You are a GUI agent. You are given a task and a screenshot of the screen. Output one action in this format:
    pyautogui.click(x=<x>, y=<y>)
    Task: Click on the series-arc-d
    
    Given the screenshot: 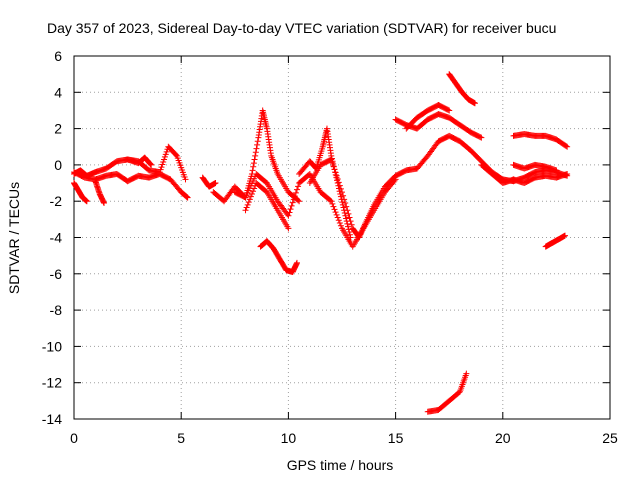 What is the action you would take?
    pyautogui.click(x=100, y=192)
    